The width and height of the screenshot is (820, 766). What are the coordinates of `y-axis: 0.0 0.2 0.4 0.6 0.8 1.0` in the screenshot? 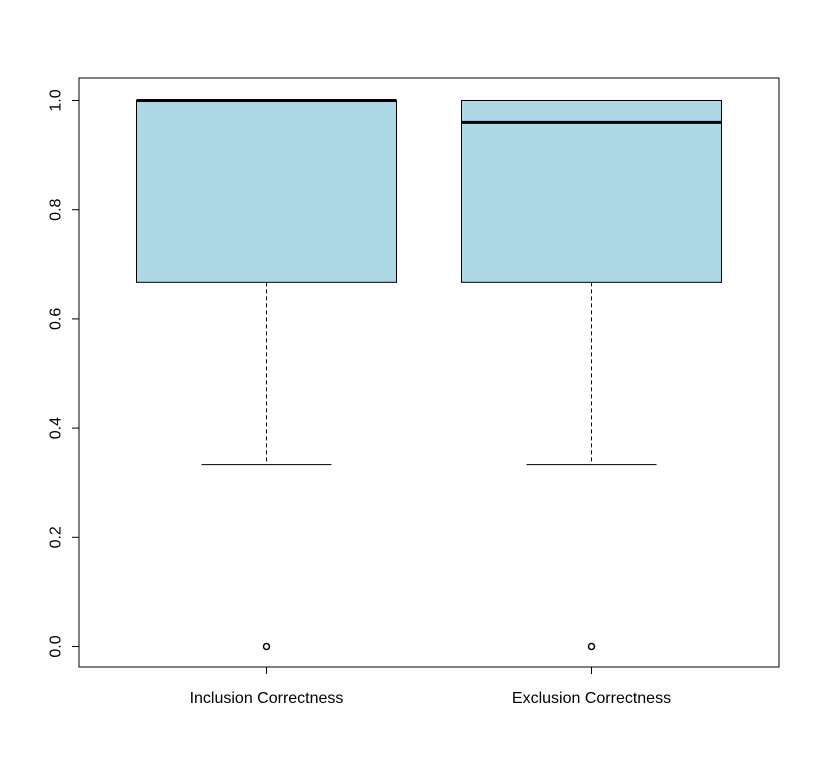 It's located at (64, 373).